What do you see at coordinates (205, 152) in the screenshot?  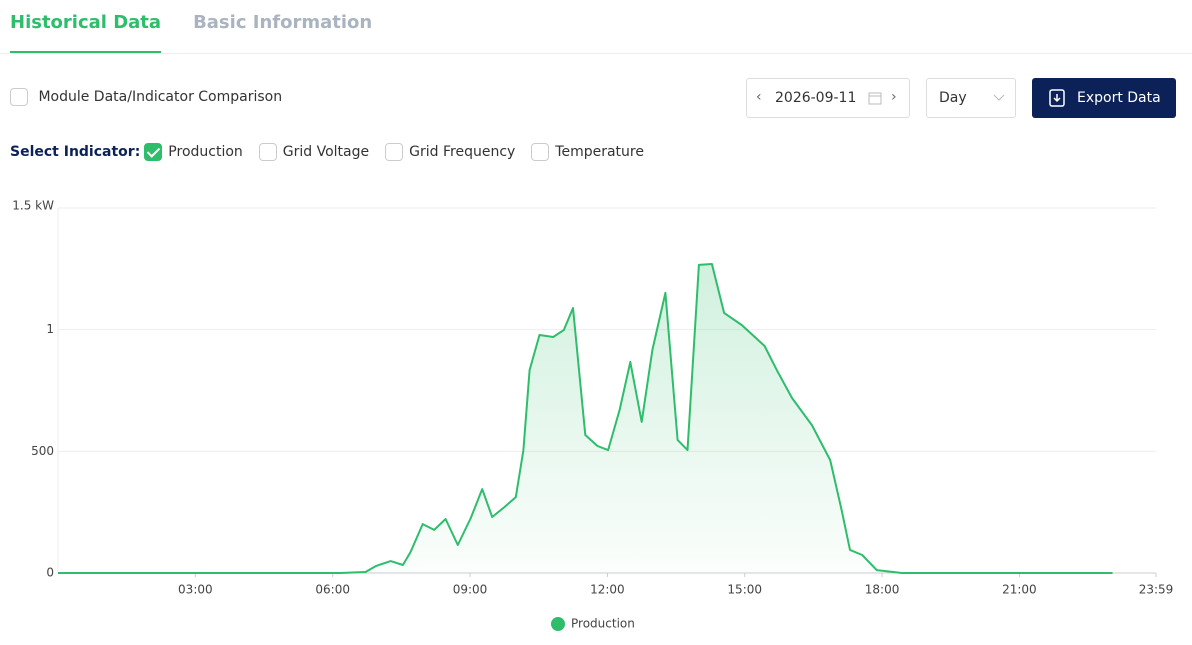 I see `indicator-text: Production` at bounding box center [205, 152].